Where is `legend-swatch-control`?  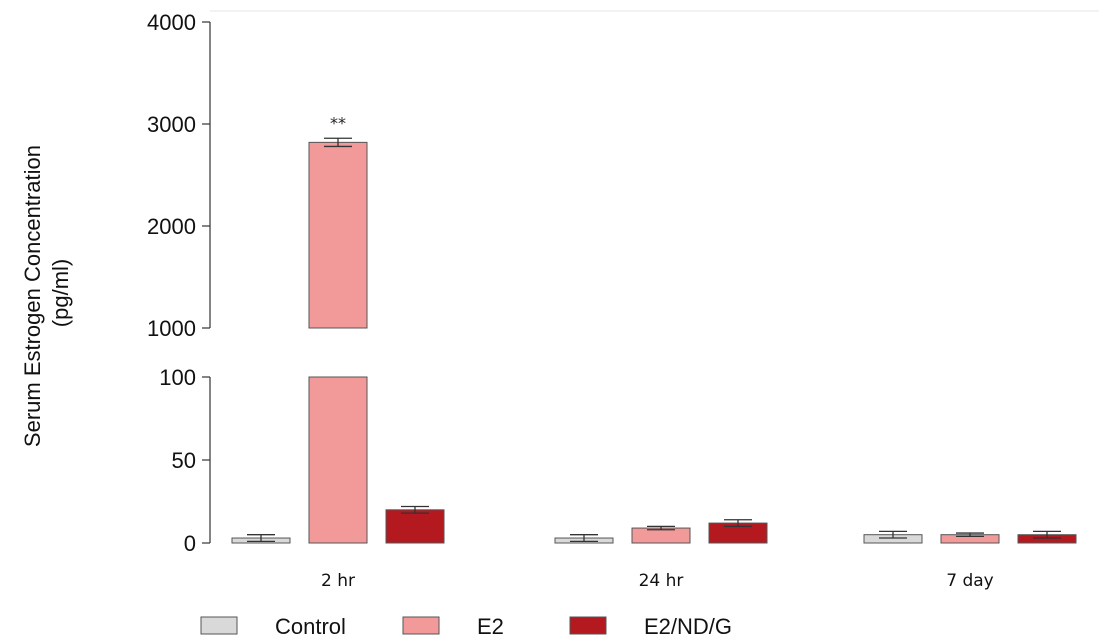
legend-swatch-control is located at coordinates (219, 625).